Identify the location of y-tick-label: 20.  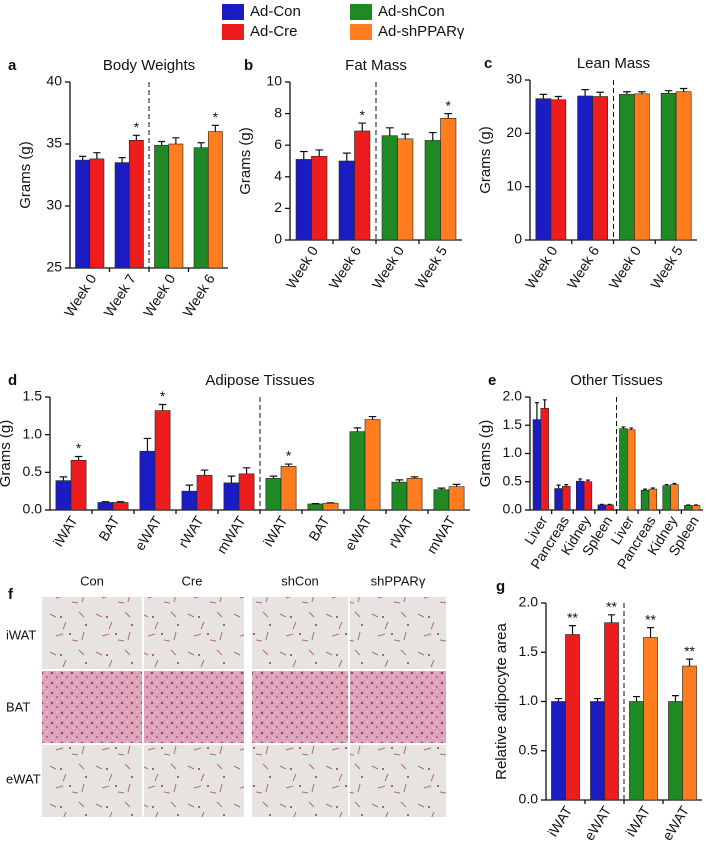
(514, 132).